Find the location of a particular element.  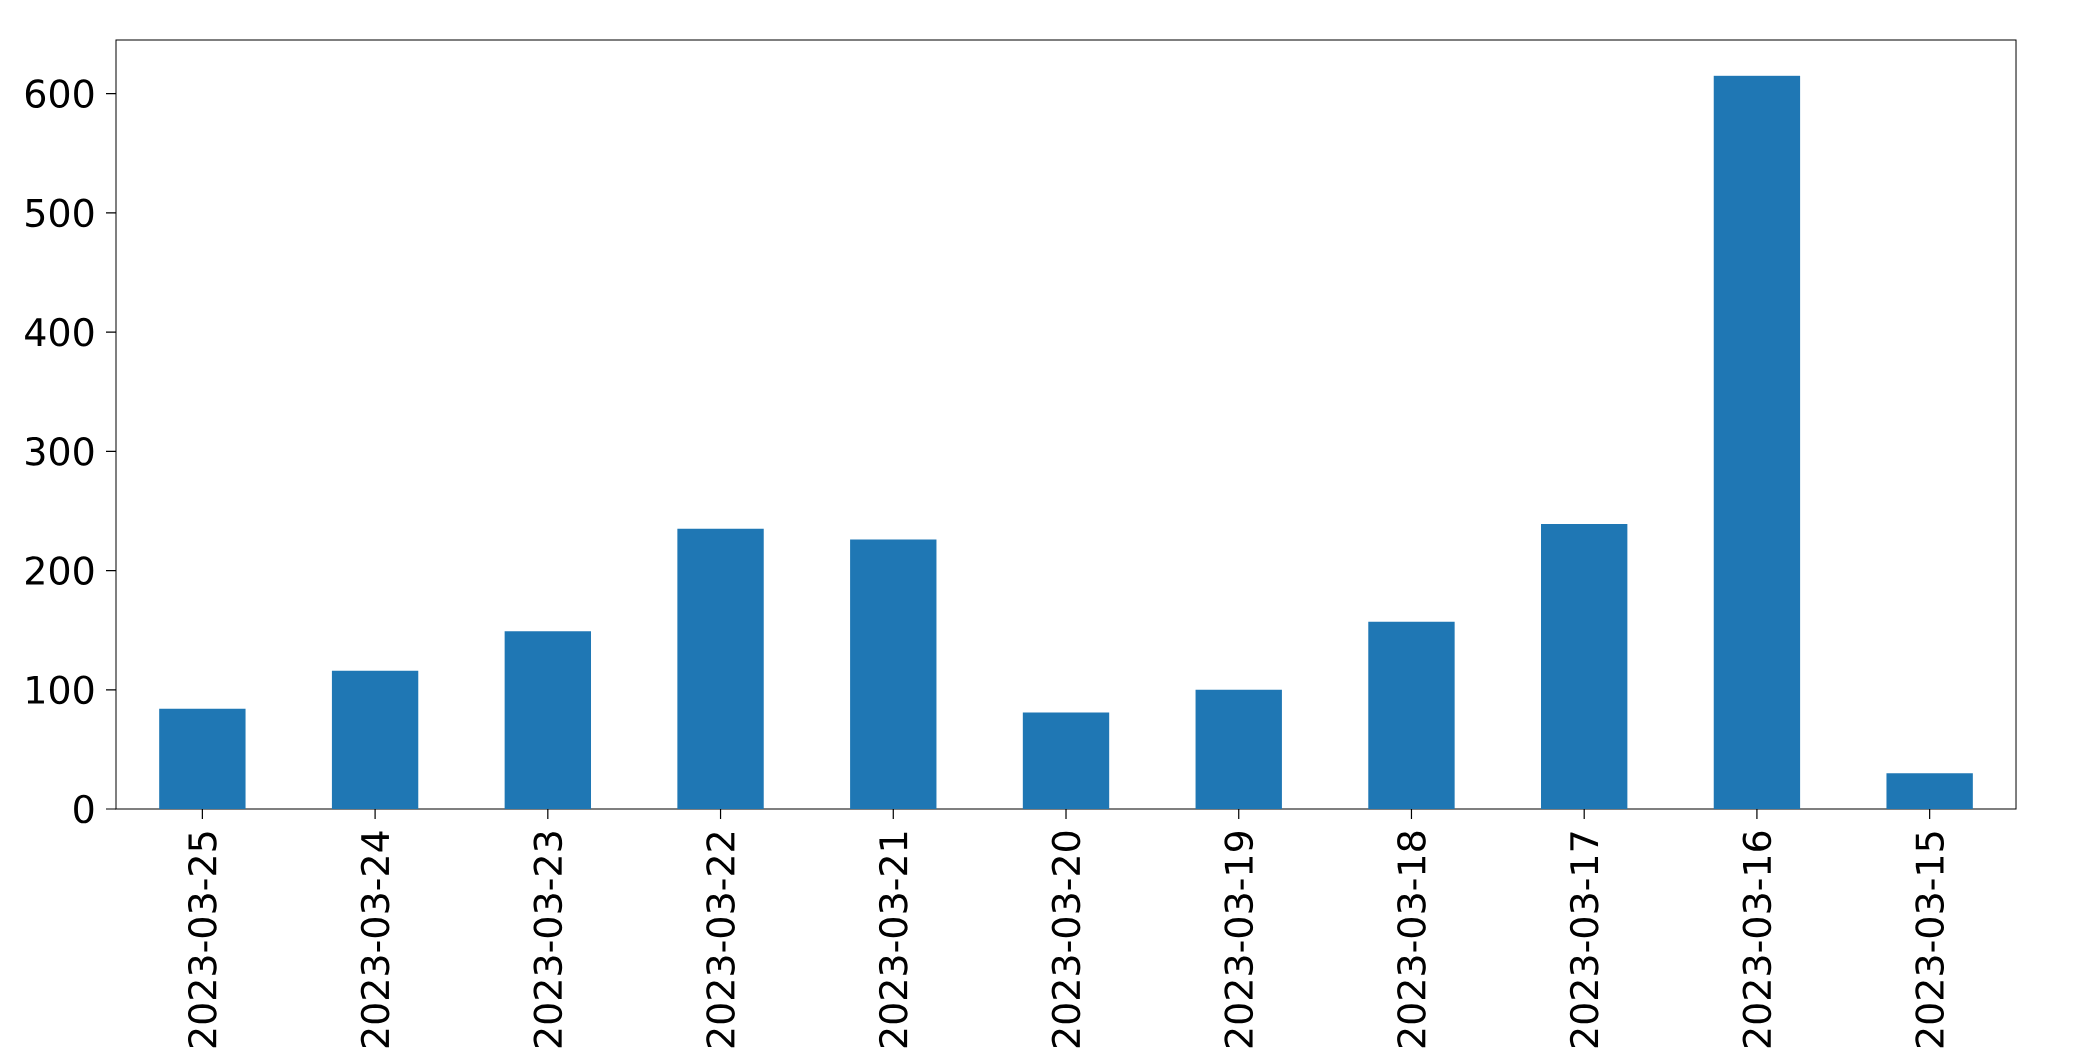

y-tick-label: 200 is located at coordinates (60, 570).